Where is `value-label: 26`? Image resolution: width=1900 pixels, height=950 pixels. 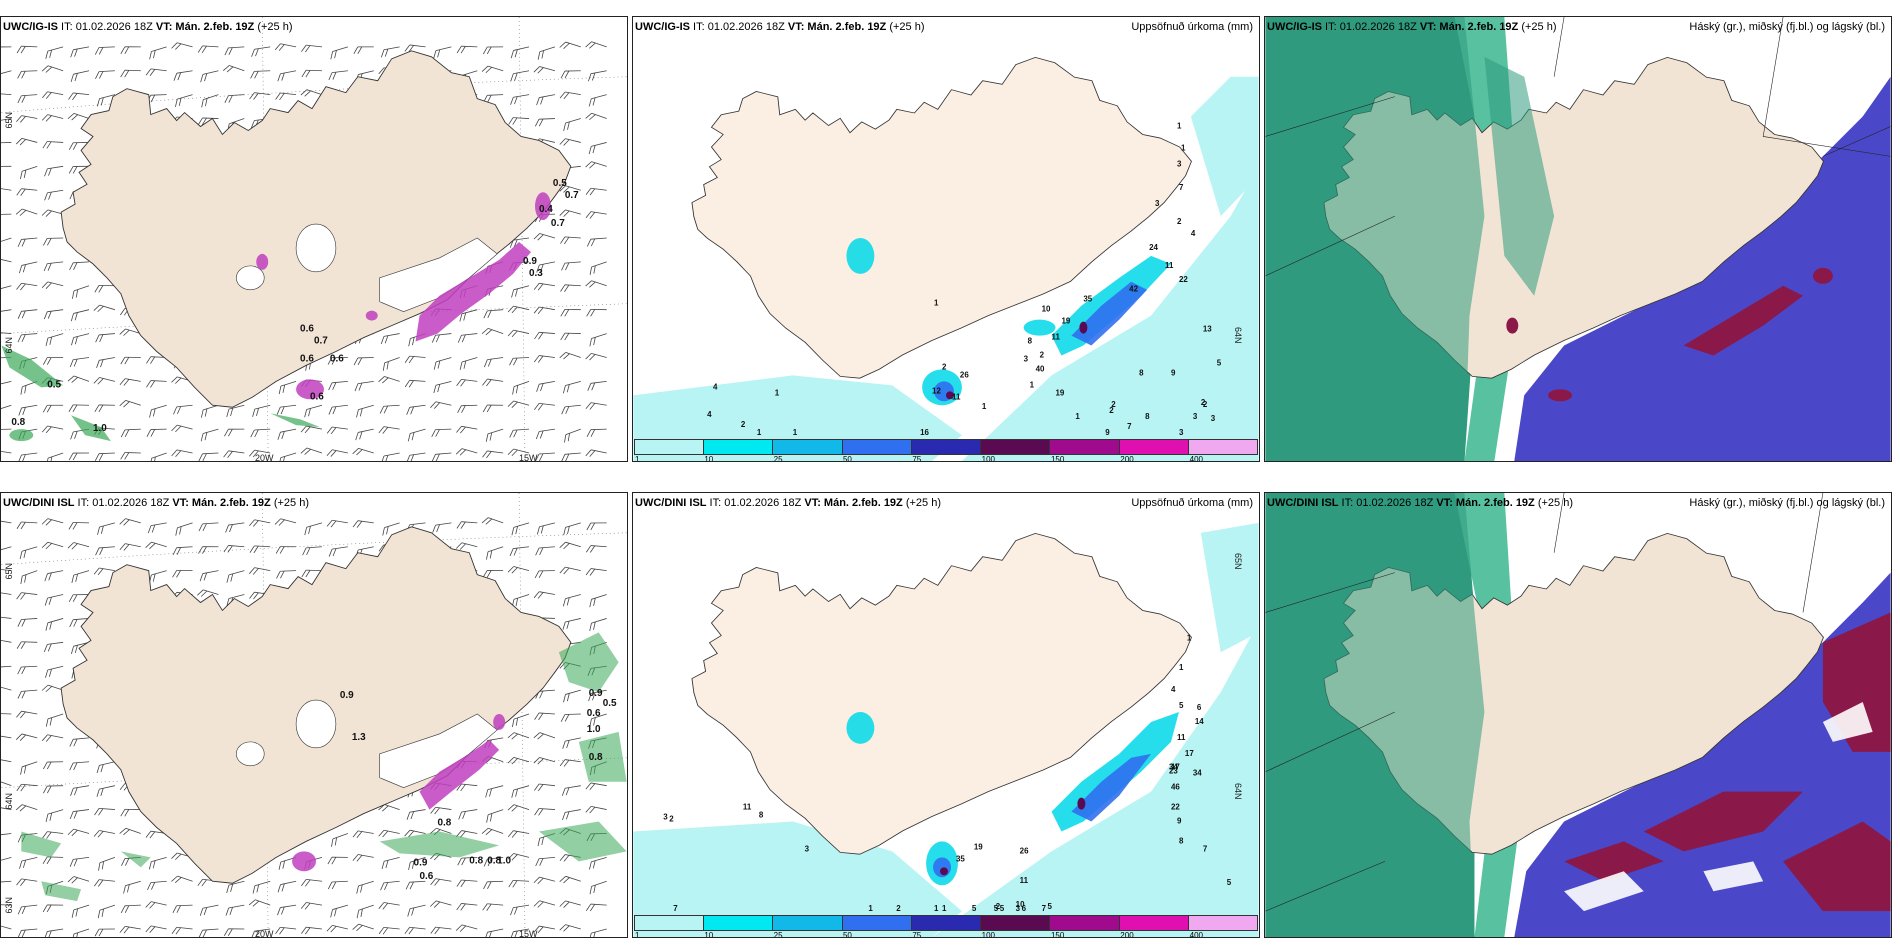 value-label: 26 is located at coordinates (1024, 850).